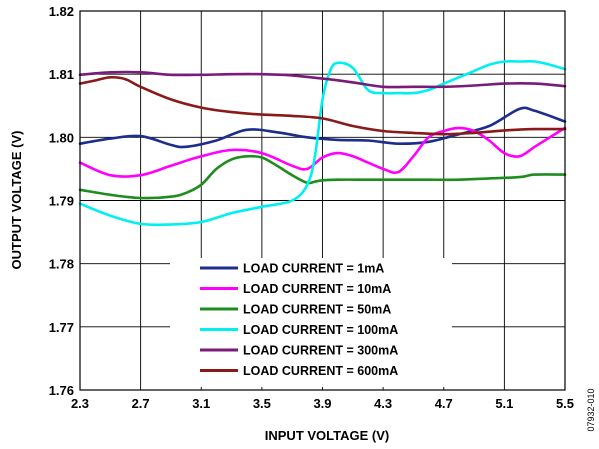 This screenshot has height=449, width=599. What do you see at coordinates (262, 403) in the screenshot?
I see `x-tick-label: 3.5` at bounding box center [262, 403].